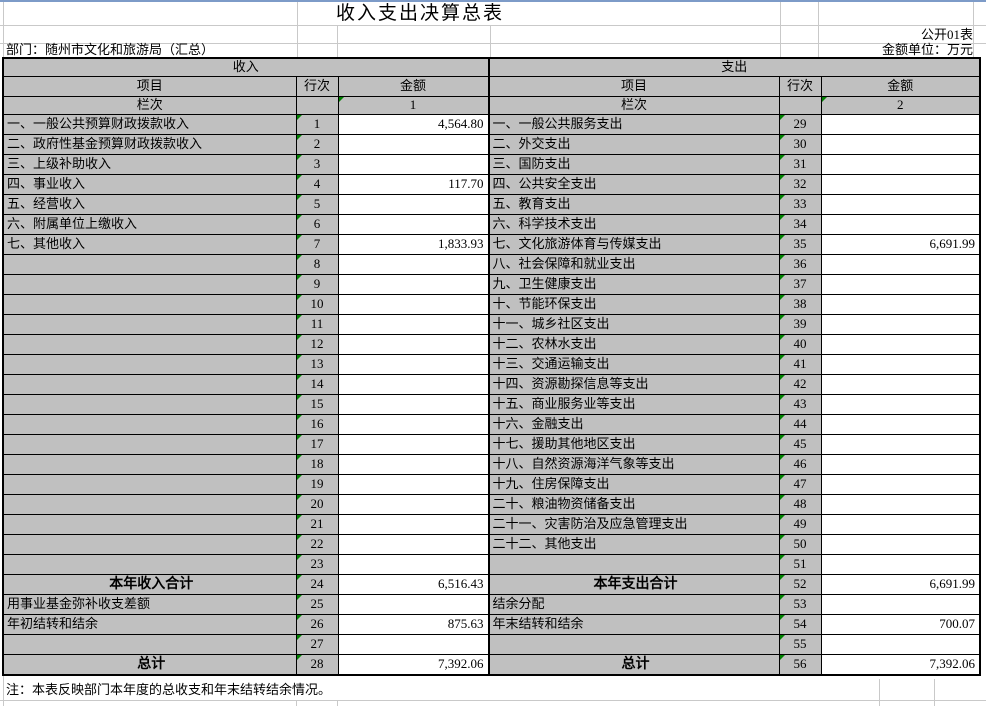 The width and height of the screenshot is (986, 706). I want to click on line-number-cell: 42, so click(800, 384).